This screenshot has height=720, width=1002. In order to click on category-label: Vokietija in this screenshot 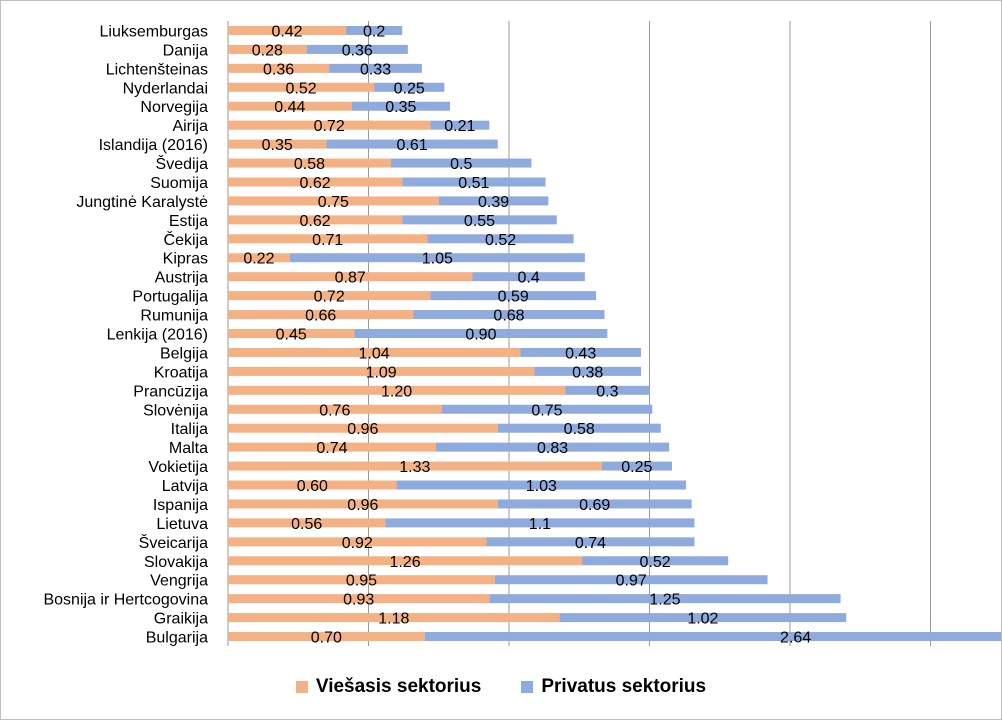, I will do `click(178, 467)`.